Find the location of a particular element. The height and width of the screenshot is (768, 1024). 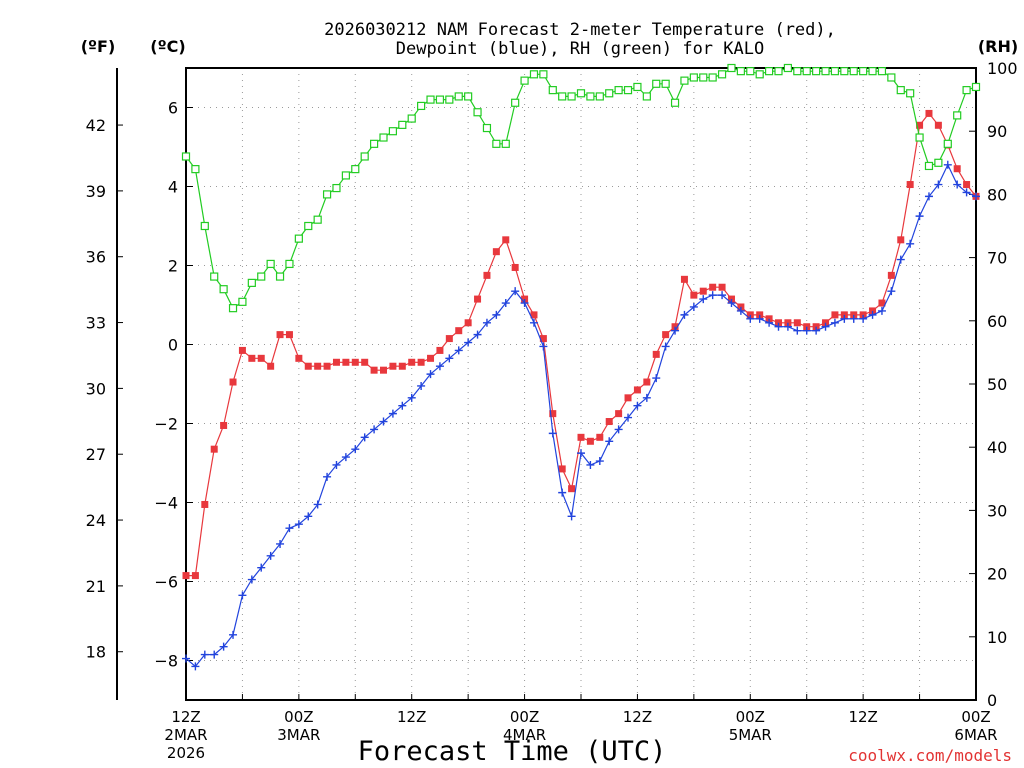

rh-tick-label: 0 is located at coordinates (992, 700).